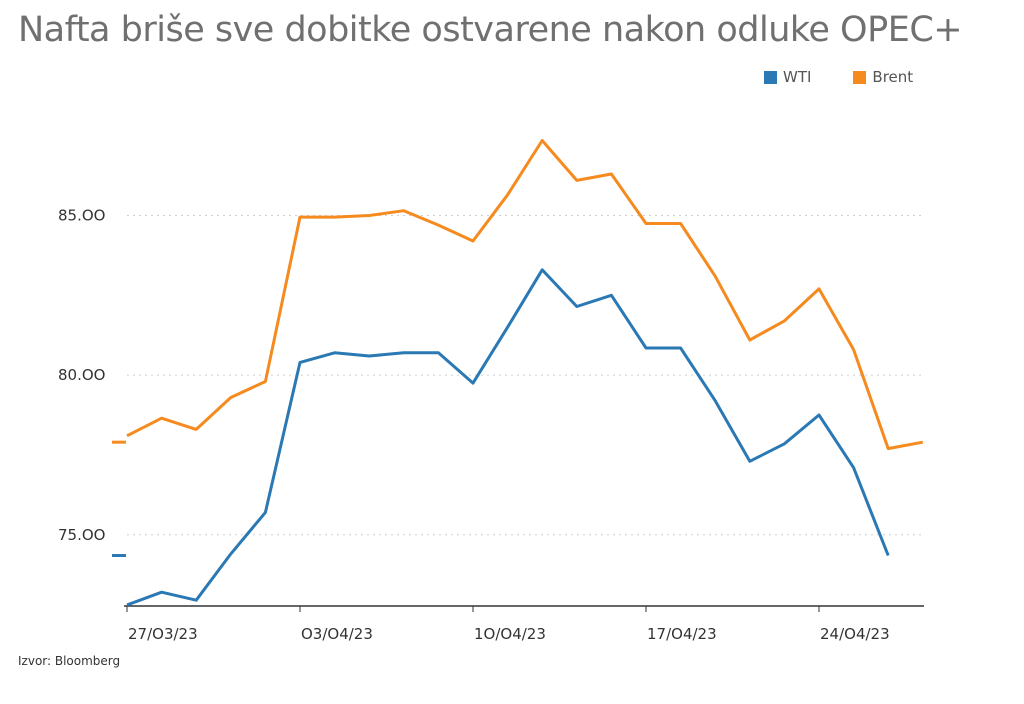 Image resolution: width=1024 pixels, height=704 pixels. What do you see at coordinates (510, 634) in the screenshot?
I see `x-tick-label: 1O/O4/23` at bounding box center [510, 634].